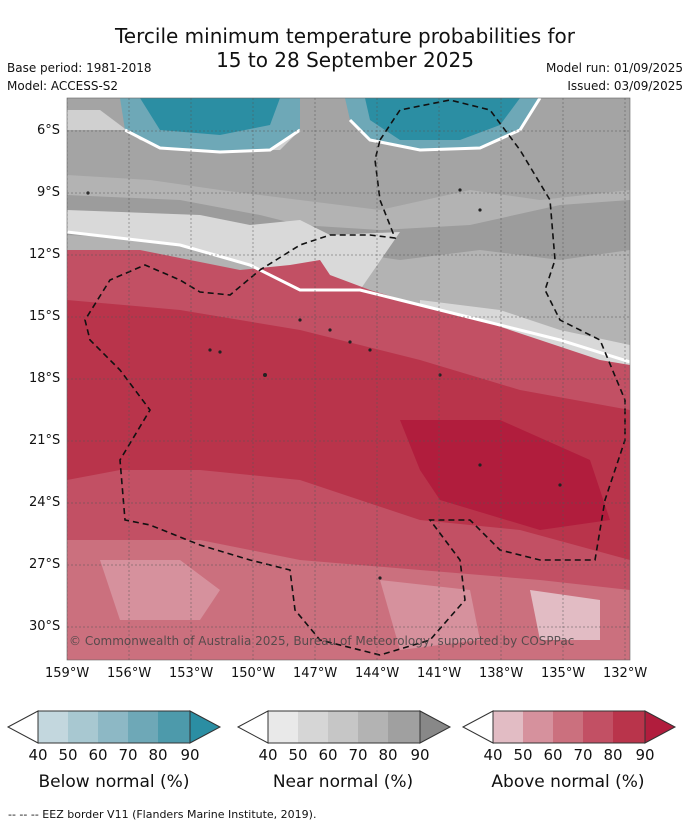 Image resolution: width=690 pixels, height=827 pixels. What do you see at coordinates (79, 68) in the screenshot?
I see `base-period: Base period: 1981-2018` at bounding box center [79, 68].